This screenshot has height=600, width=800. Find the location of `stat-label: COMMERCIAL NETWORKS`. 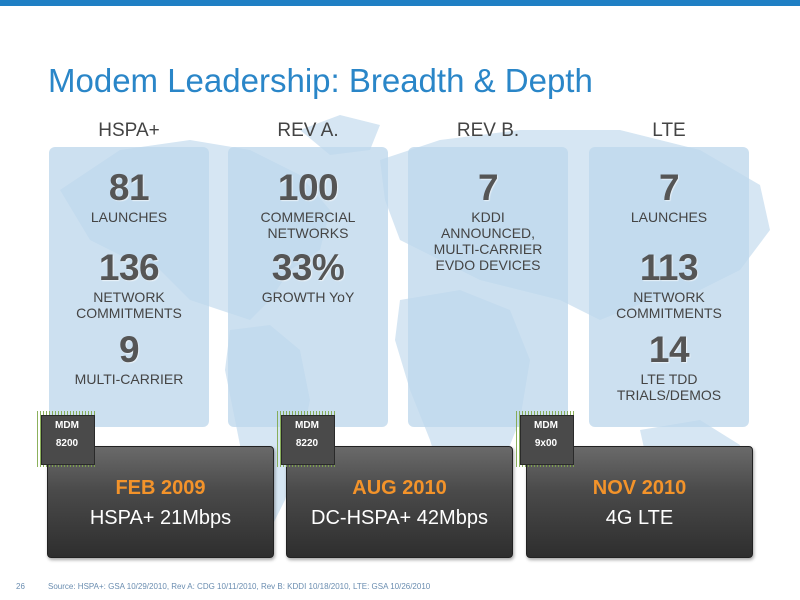

stat-label: COMMERCIAL NETWORKS is located at coordinates (308, 225).